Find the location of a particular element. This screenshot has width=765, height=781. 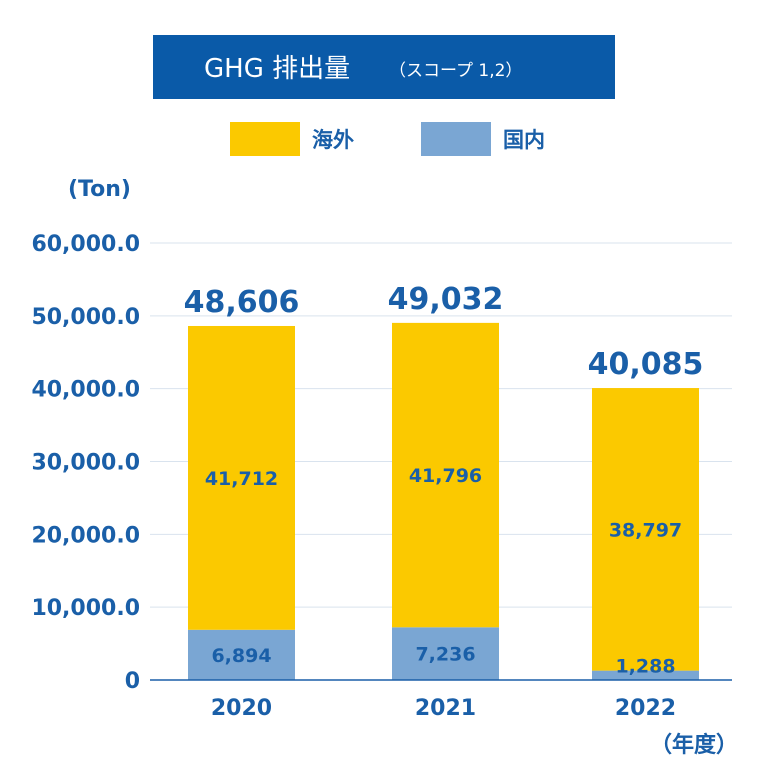

bar-domestic-2020 is located at coordinates (241, 654).